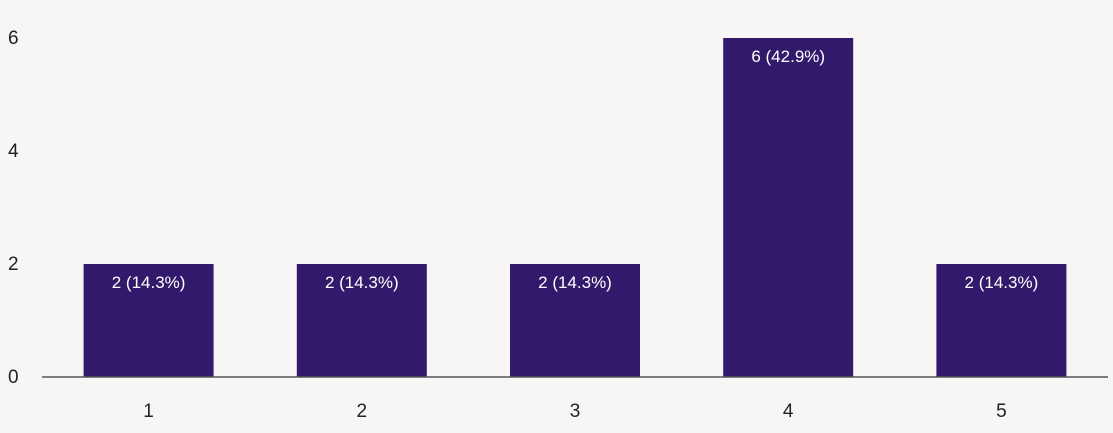  I want to click on x-tick-label: 1, so click(148, 411).